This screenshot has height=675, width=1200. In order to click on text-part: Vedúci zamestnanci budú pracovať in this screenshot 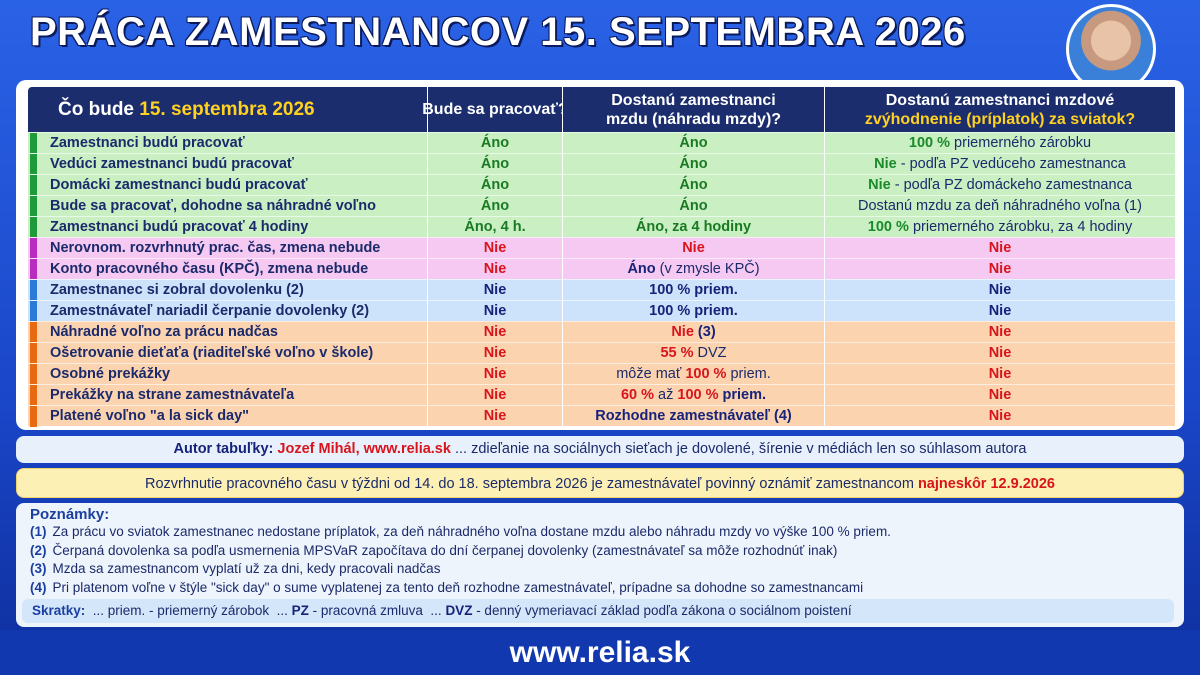, I will do `click(172, 164)`.